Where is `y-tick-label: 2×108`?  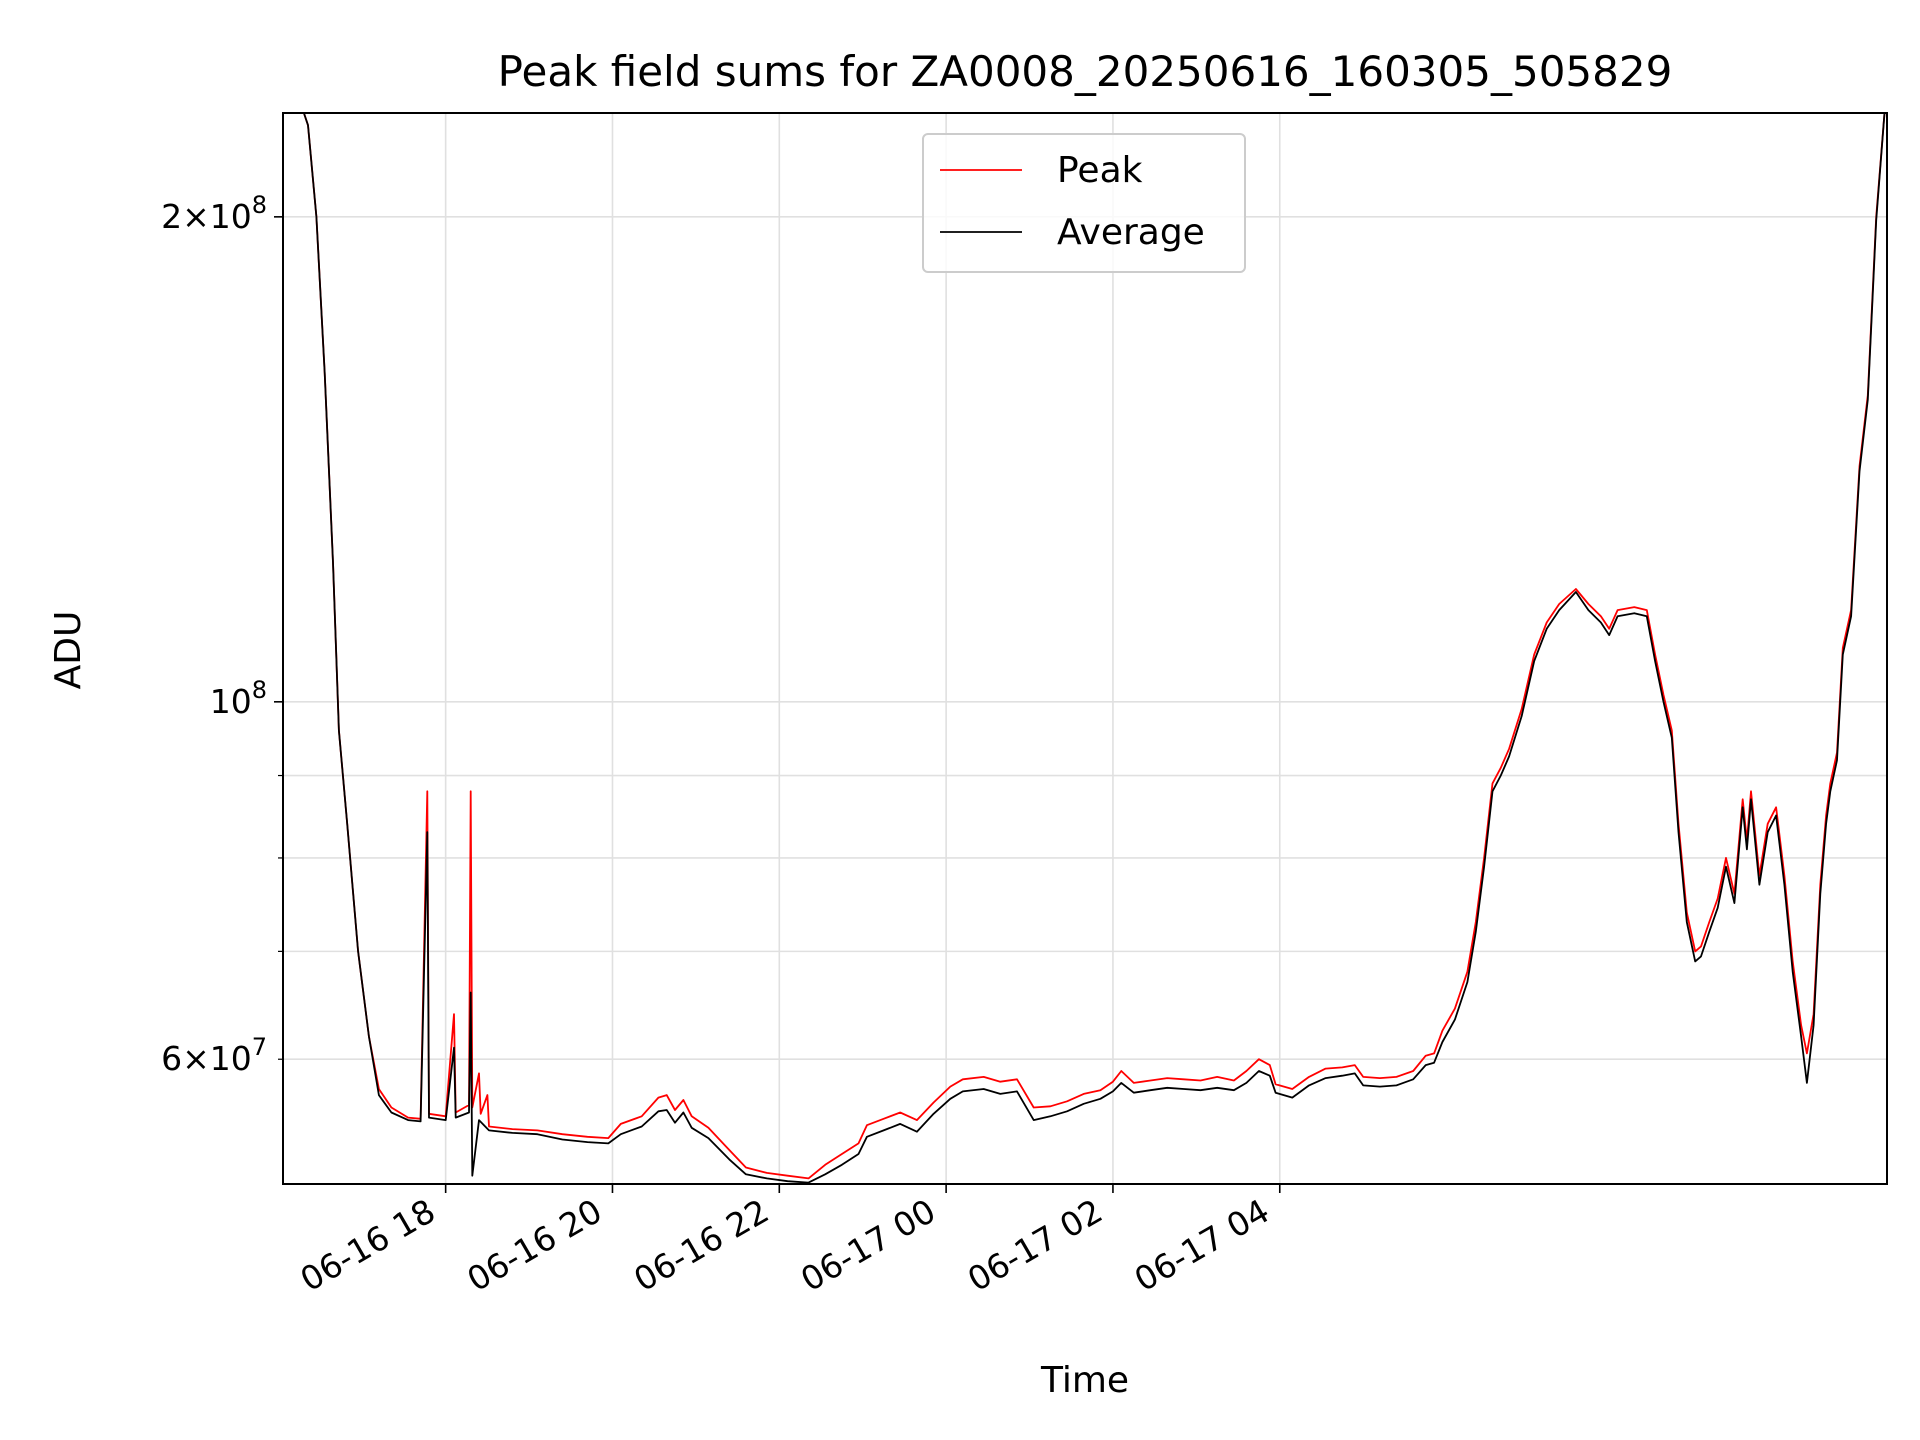 y-tick-label: 2×108 is located at coordinates (214, 213).